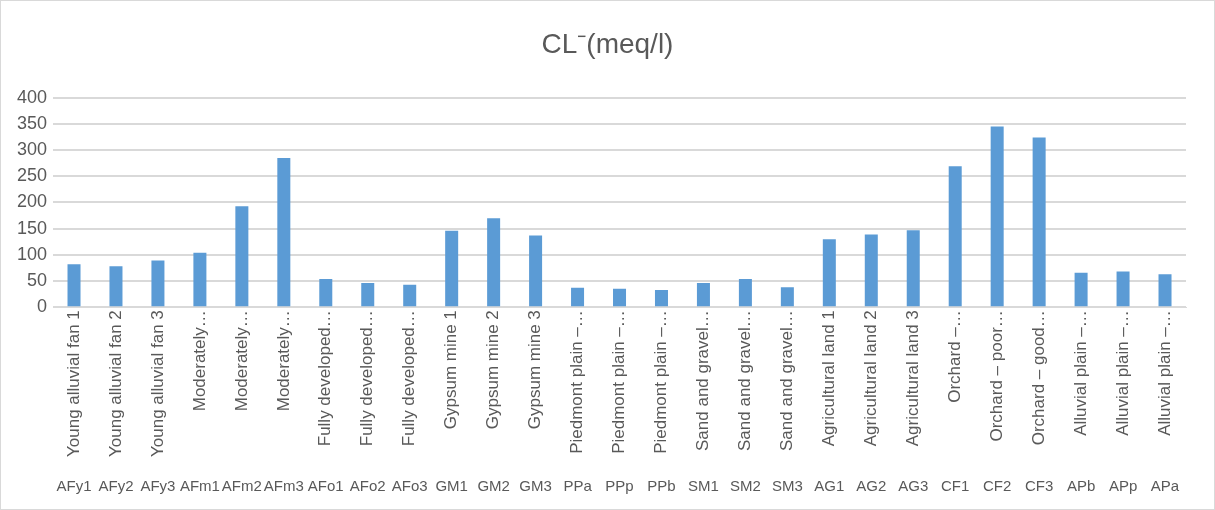 The image size is (1215, 510). Describe the element at coordinates (1123, 486) in the screenshot. I see `text: APp` at that location.